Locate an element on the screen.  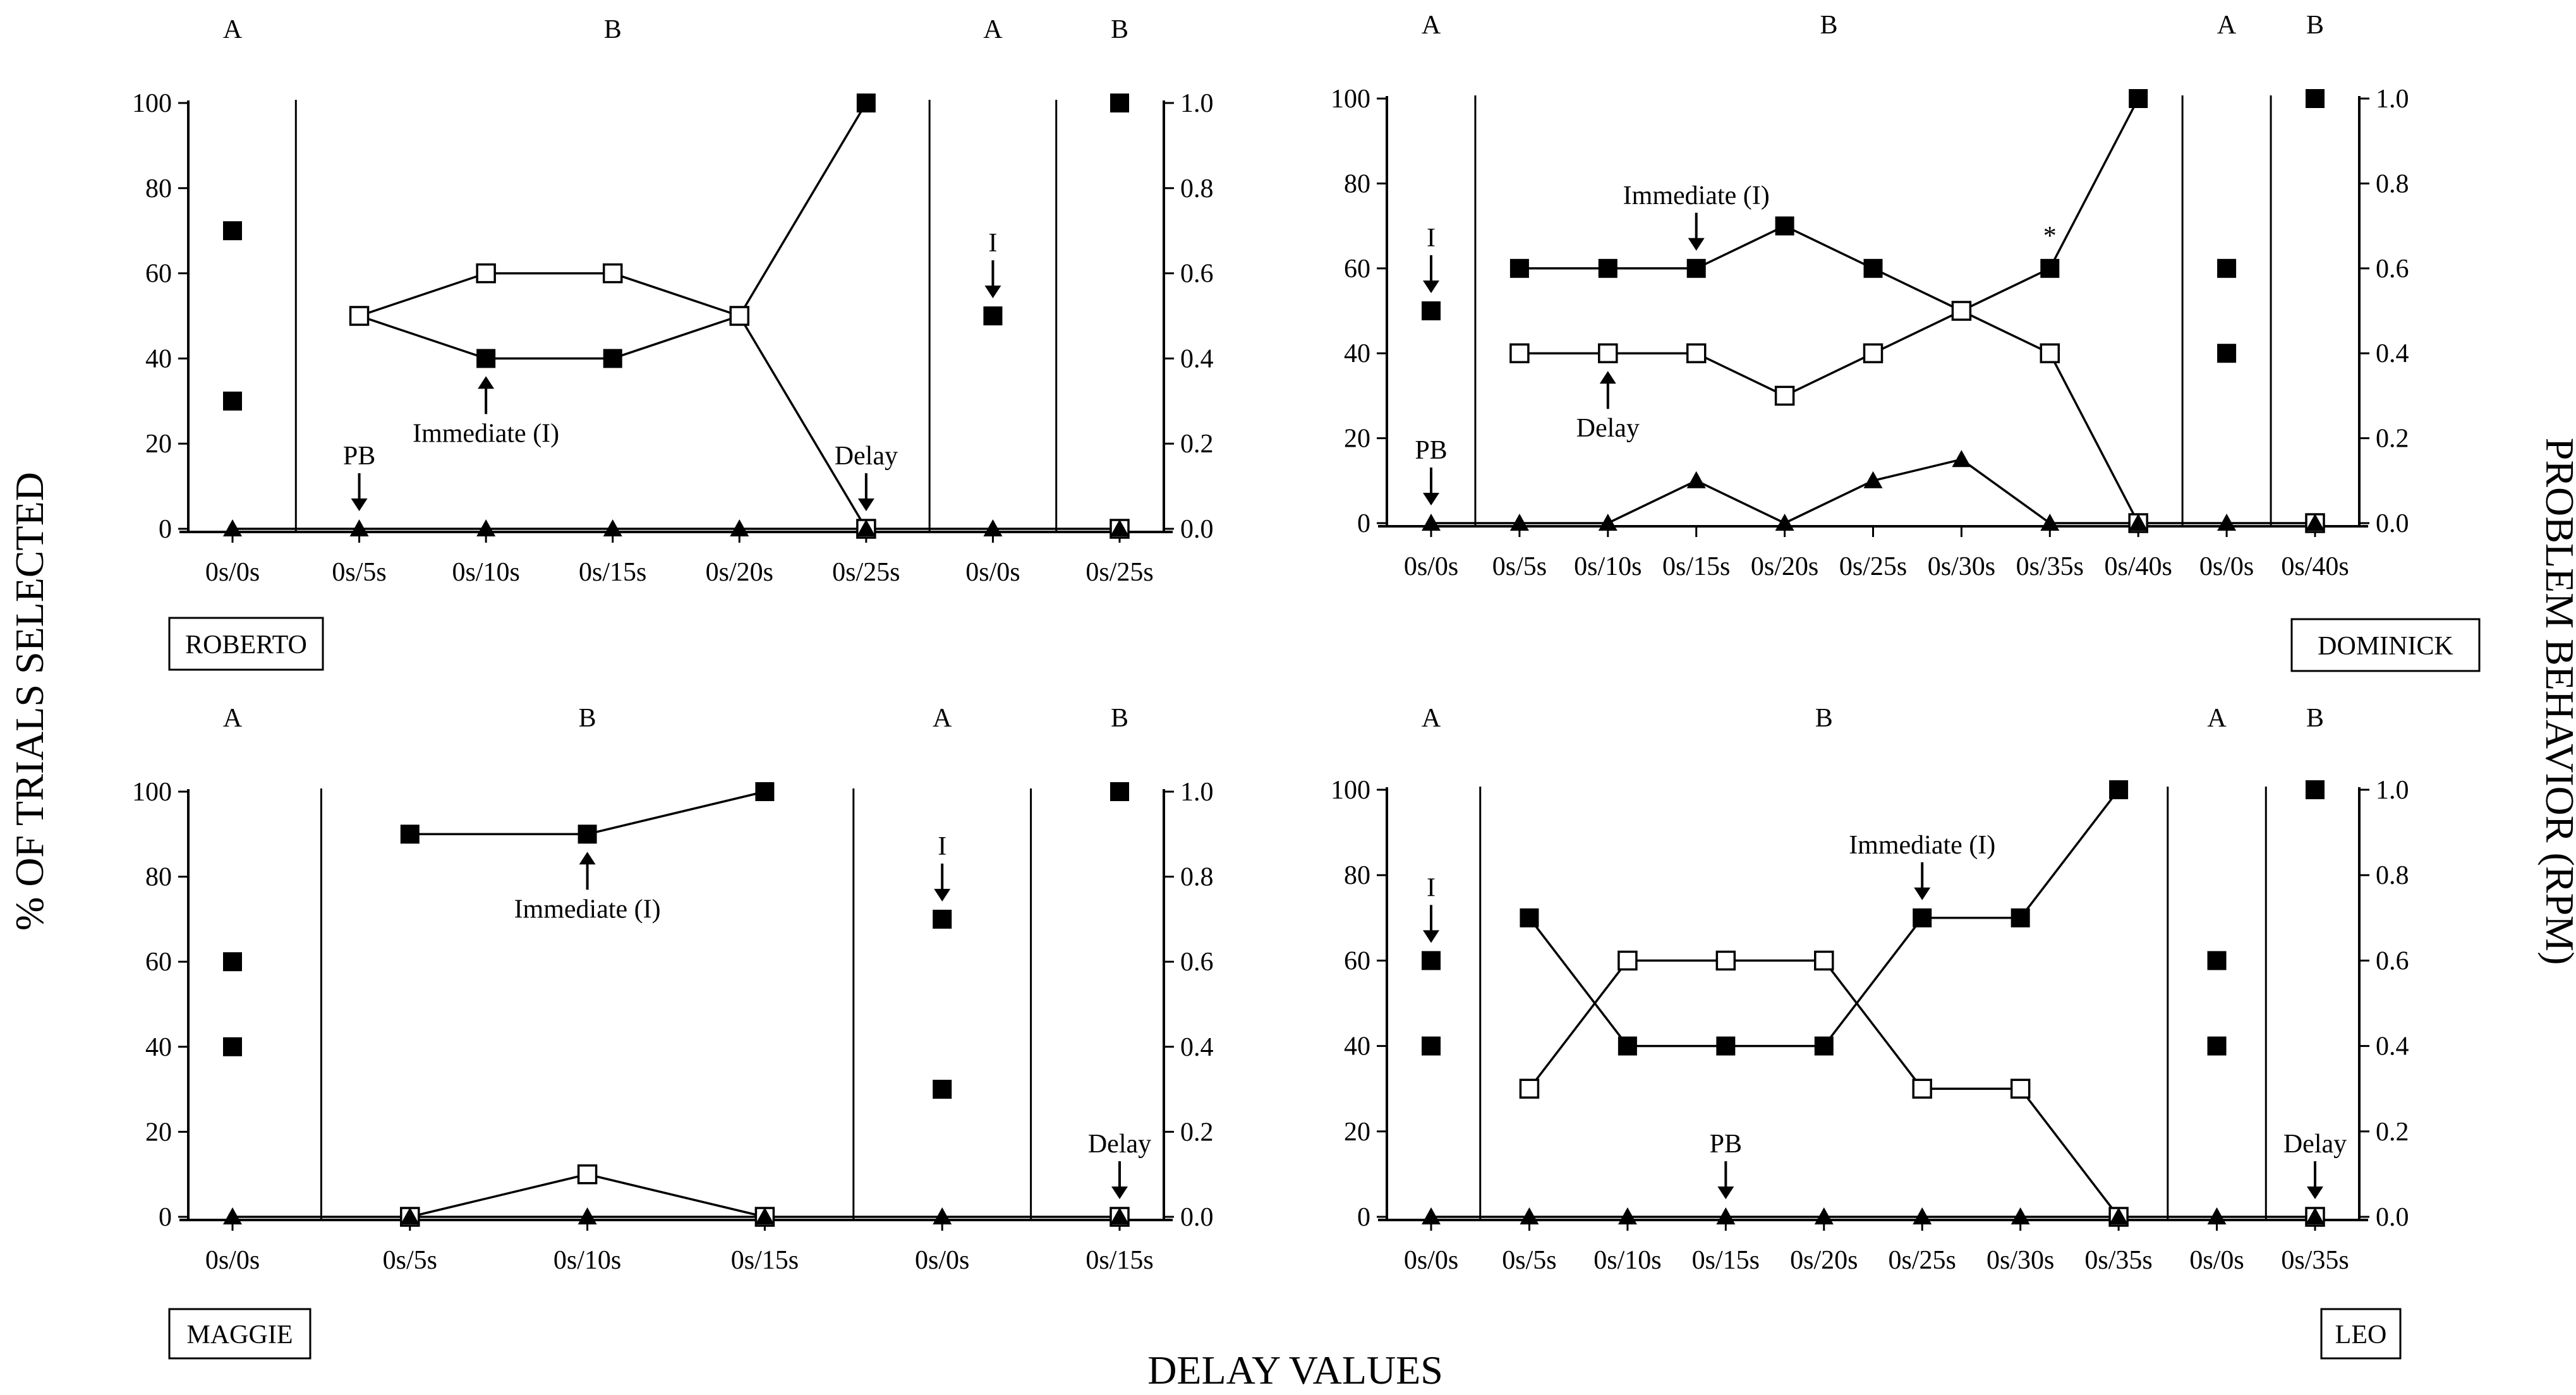
annotation-label: I is located at coordinates (1431, 887).